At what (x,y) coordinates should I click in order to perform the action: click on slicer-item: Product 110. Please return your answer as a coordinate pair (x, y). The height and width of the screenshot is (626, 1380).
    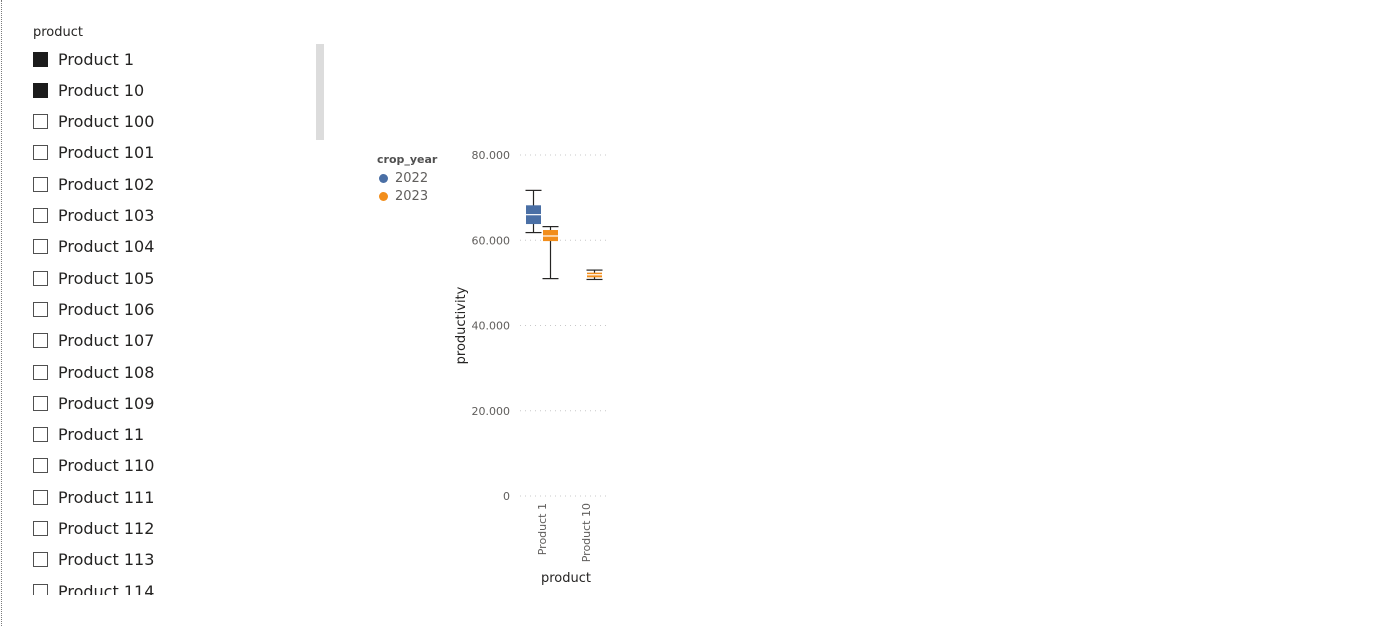
    Looking at the image, I should click on (93, 466).